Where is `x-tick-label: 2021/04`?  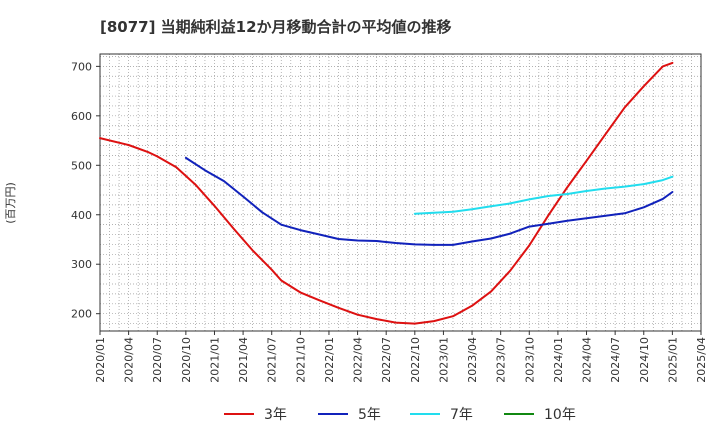
x-tick-label: 2021/04 is located at coordinates (243, 360).